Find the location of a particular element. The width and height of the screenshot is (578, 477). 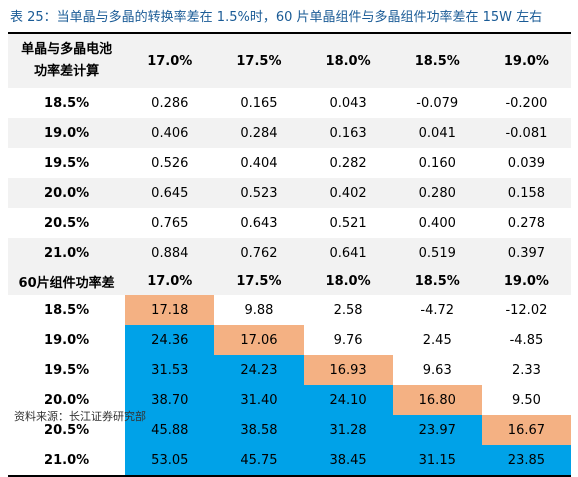

table-cell: -0.079 is located at coordinates (437, 103).